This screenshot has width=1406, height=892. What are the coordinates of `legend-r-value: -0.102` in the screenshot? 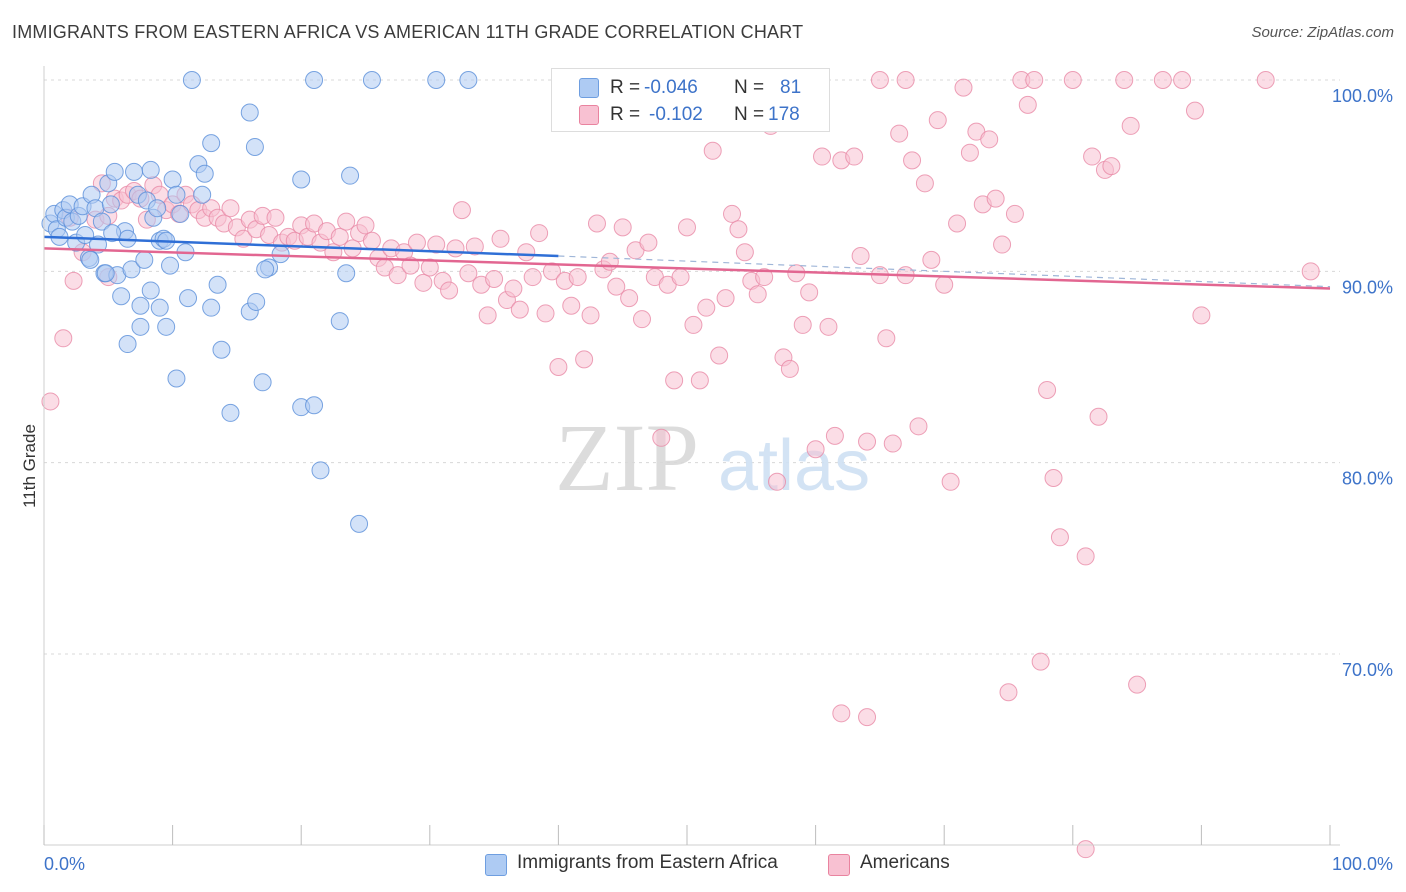 It's located at (676, 114).